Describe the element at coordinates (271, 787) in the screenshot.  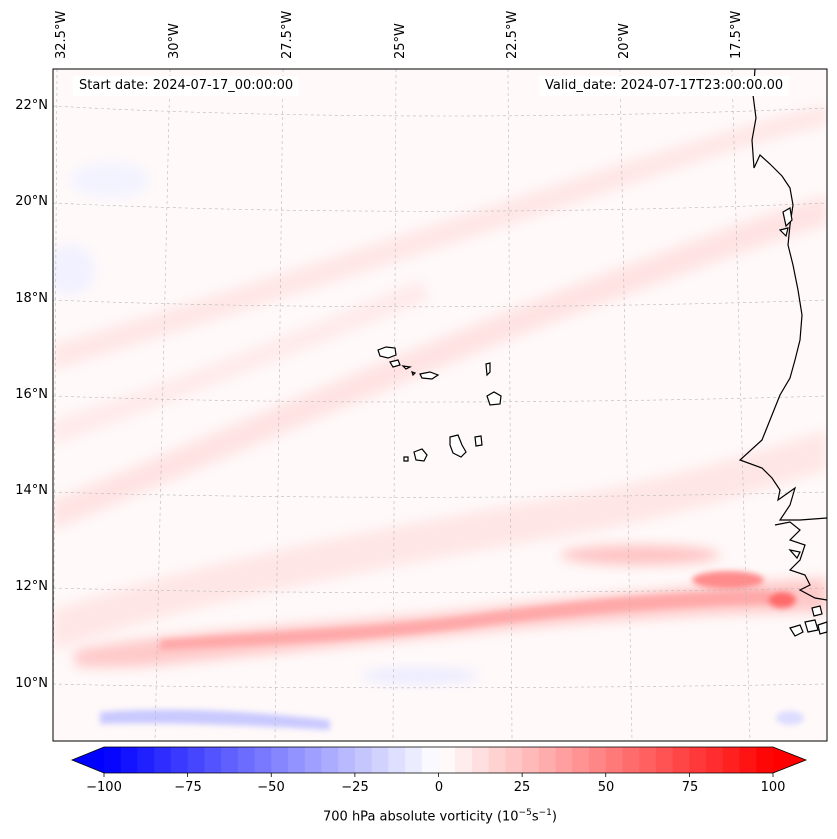
I see `colorbar-tick: −50` at that location.